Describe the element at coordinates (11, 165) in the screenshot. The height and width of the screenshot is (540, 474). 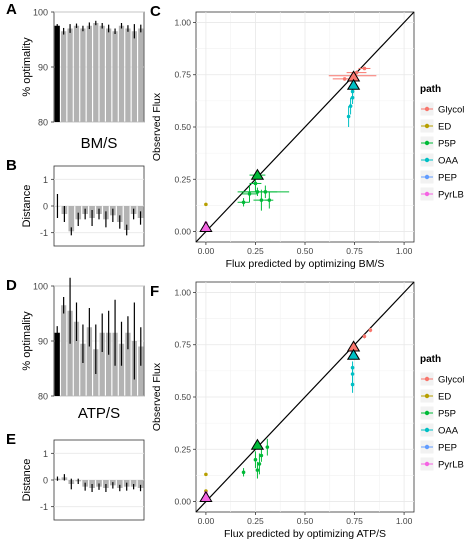
I see `panel-label: B` at that location.